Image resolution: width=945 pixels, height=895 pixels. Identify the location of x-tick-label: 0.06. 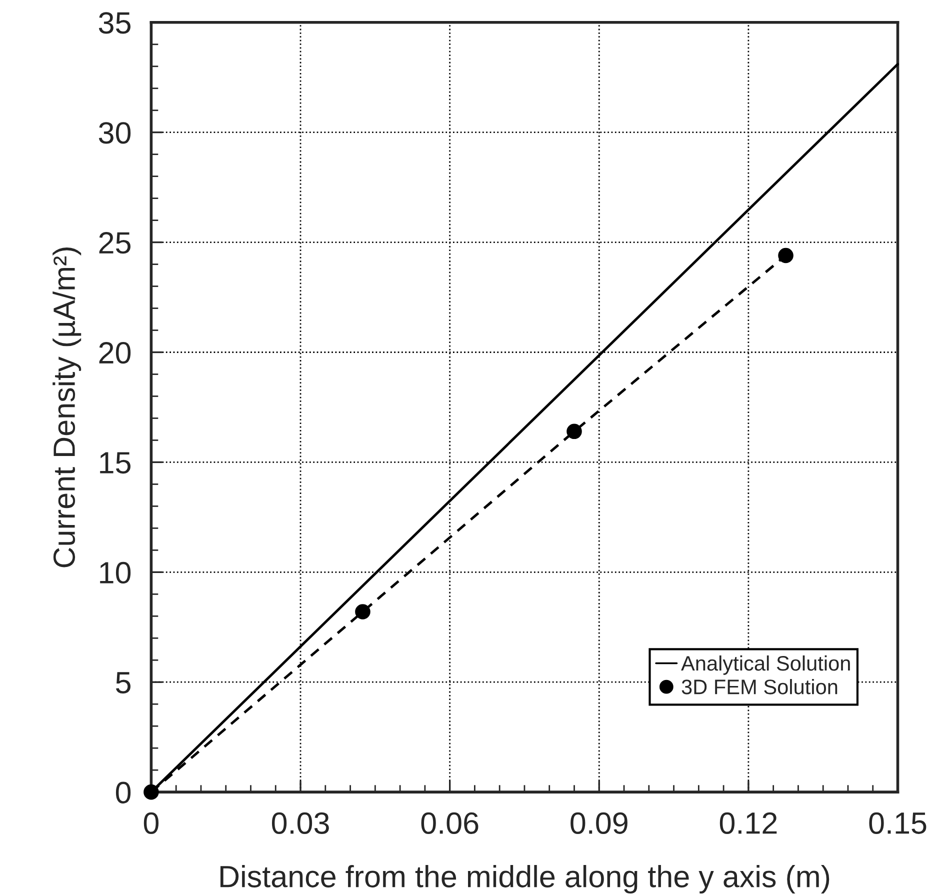
(449, 823).